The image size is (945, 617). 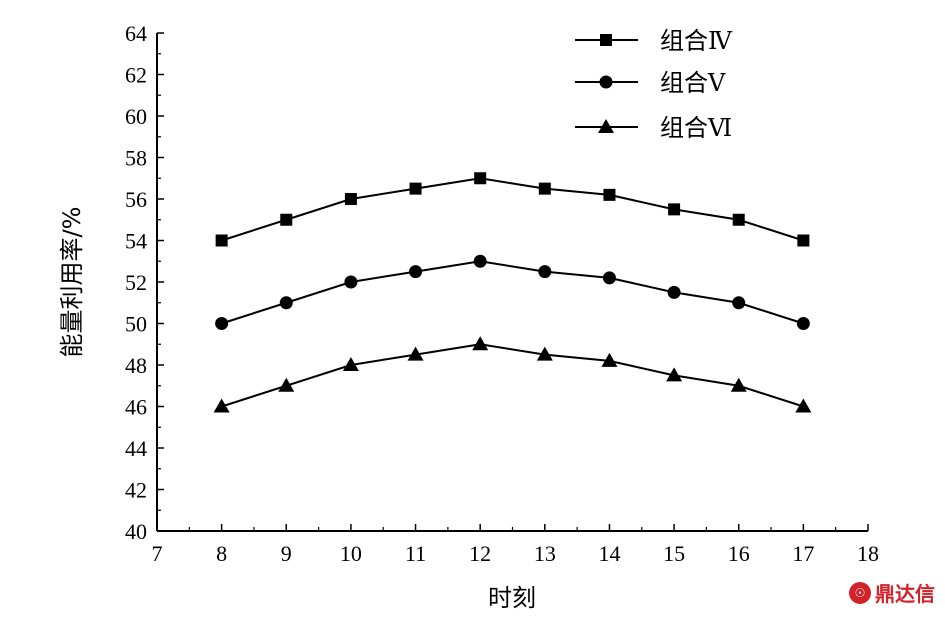 What do you see at coordinates (136, 75) in the screenshot?
I see `y-tick-label: 62` at bounding box center [136, 75].